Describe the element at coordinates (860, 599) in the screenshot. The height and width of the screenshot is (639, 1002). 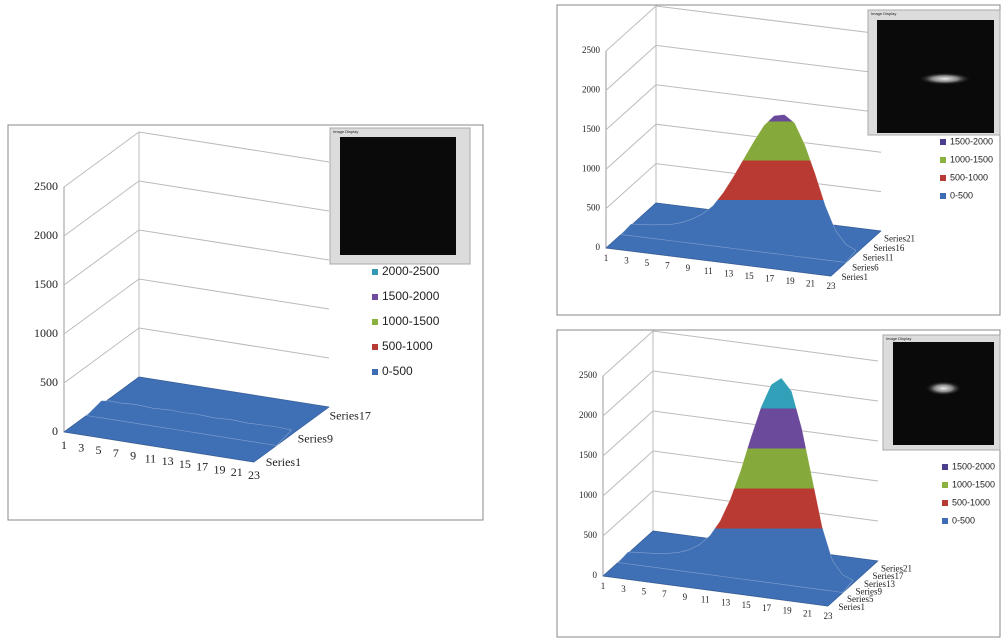
I see `depth-label: Series5` at that location.